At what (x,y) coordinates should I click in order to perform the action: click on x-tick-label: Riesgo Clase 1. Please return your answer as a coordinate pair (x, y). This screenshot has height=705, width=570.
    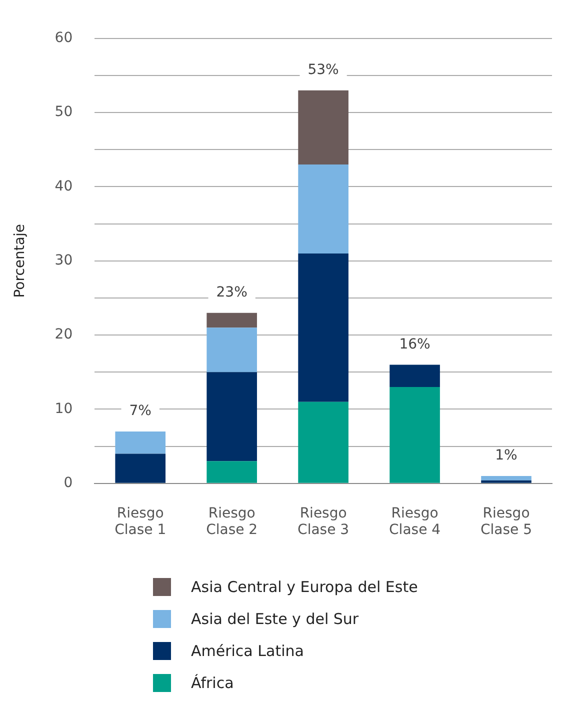
    Looking at the image, I should click on (140, 521).